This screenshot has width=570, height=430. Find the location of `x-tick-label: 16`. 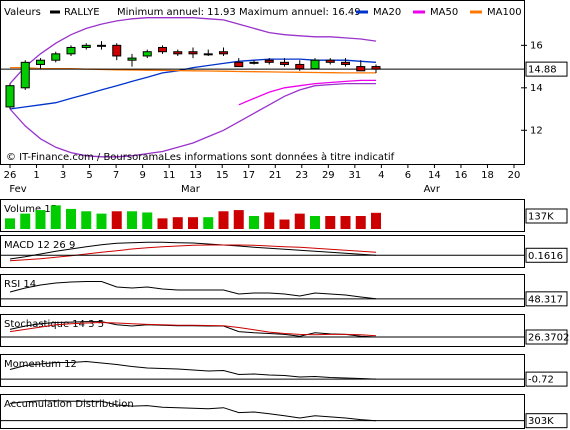

x-tick-label: 16 is located at coordinates (461, 175).